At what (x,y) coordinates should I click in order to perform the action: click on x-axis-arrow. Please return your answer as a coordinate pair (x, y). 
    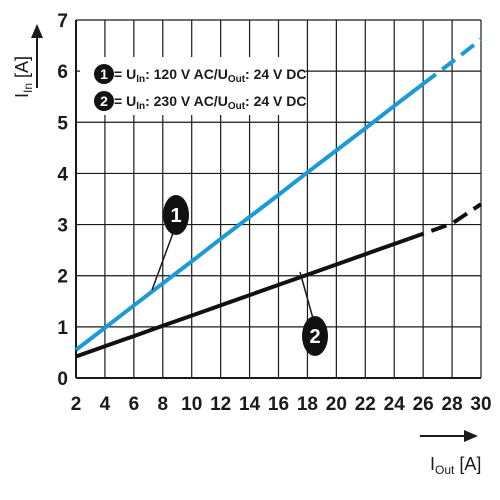
    Looking at the image, I should click on (449, 436).